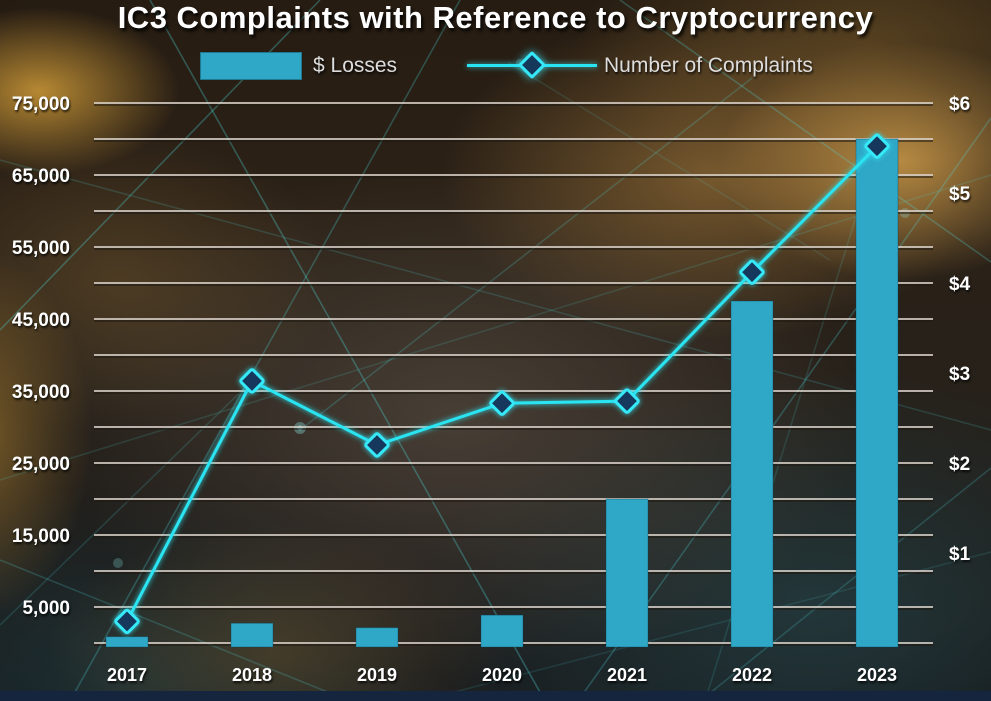 The width and height of the screenshot is (991, 701). What do you see at coordinates (252, 381) in the screenshot?
I see `marker-2018` at bounding box center [252, 381].